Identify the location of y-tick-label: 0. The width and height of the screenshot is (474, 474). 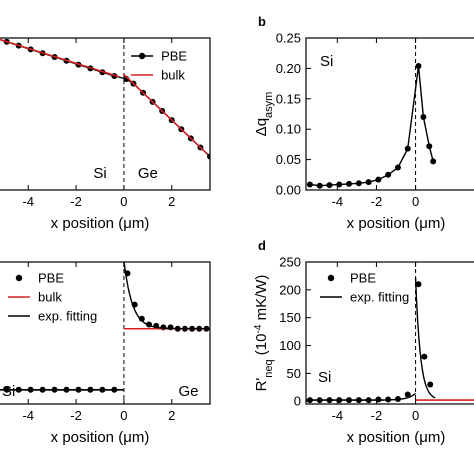
(297, 401).